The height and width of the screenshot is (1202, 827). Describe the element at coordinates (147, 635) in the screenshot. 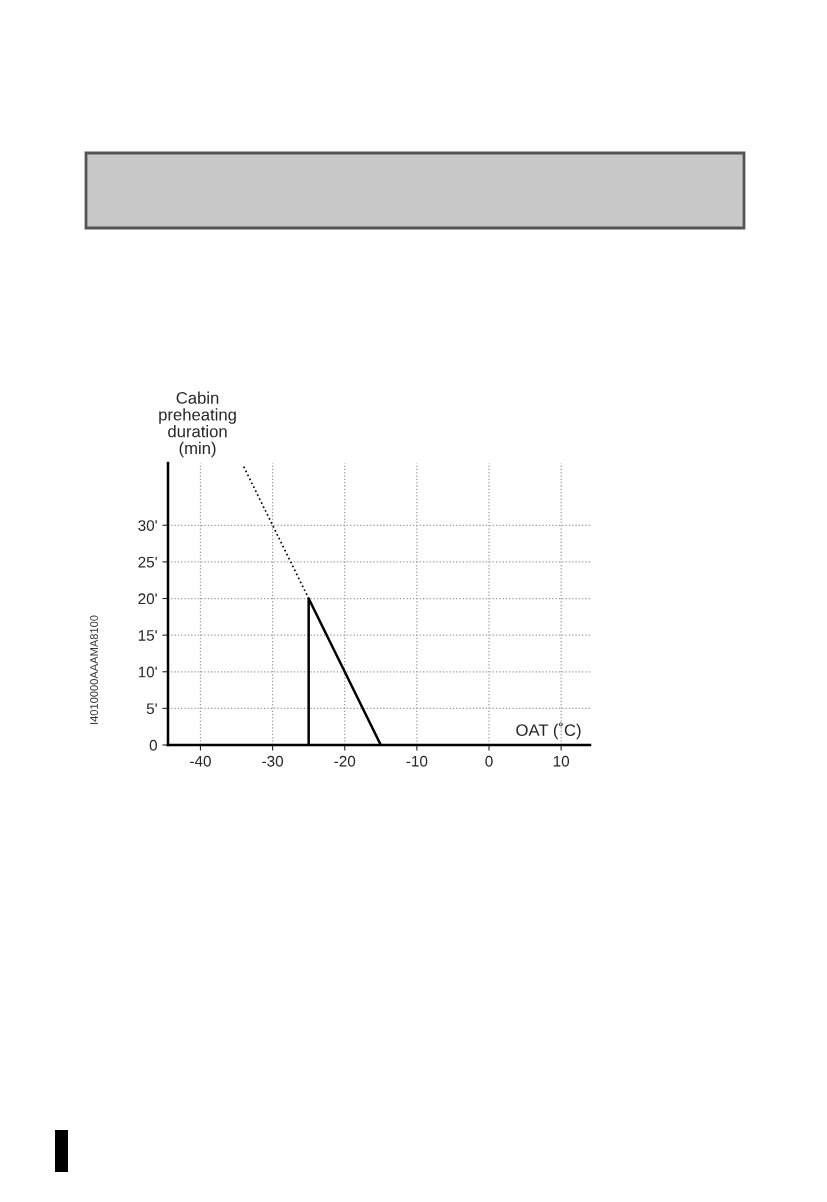

I see `y-tick-label: 15'` at that location.